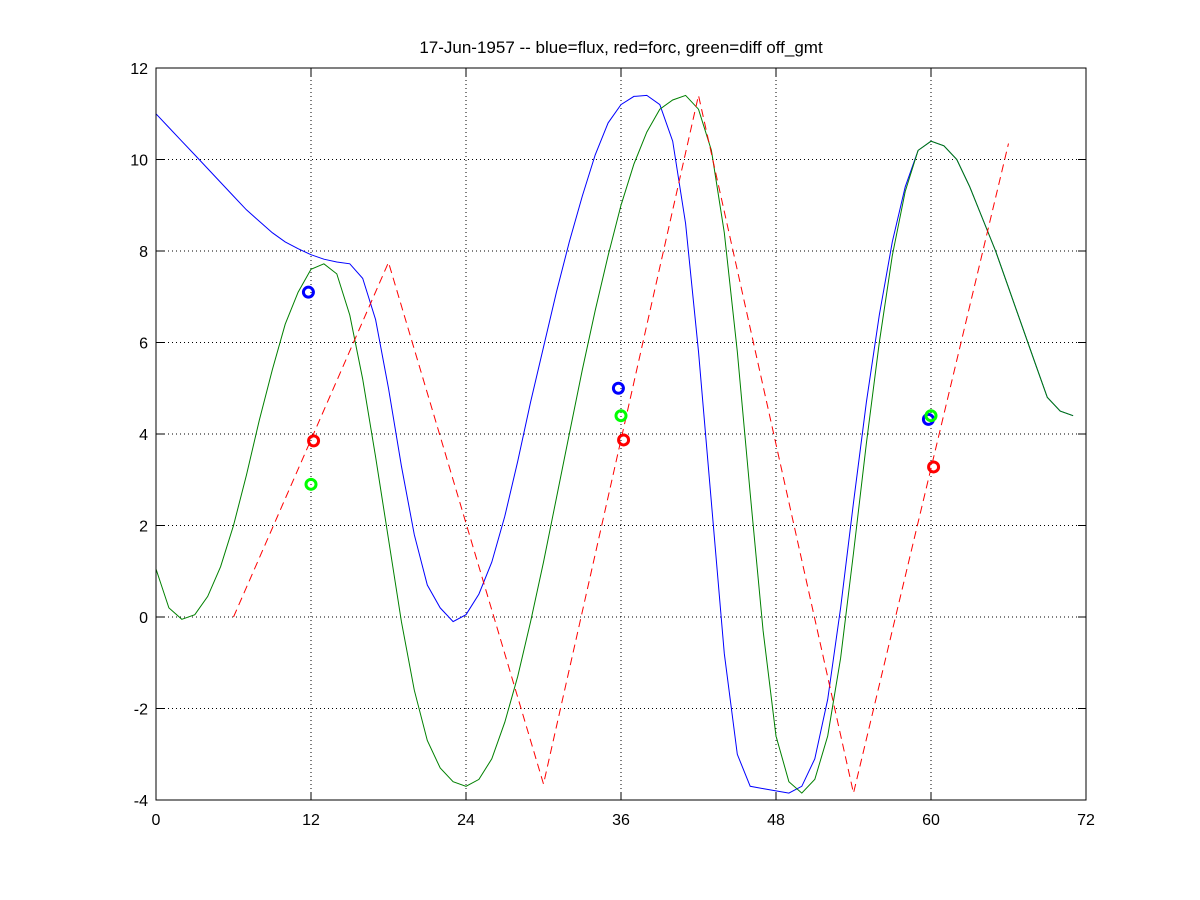 This screenshot has width=1200, height=900. What do you see at coordinates (621, 820) in the screenshot?
I see `x-tick-label: 36` at bounding box center [621, 820].